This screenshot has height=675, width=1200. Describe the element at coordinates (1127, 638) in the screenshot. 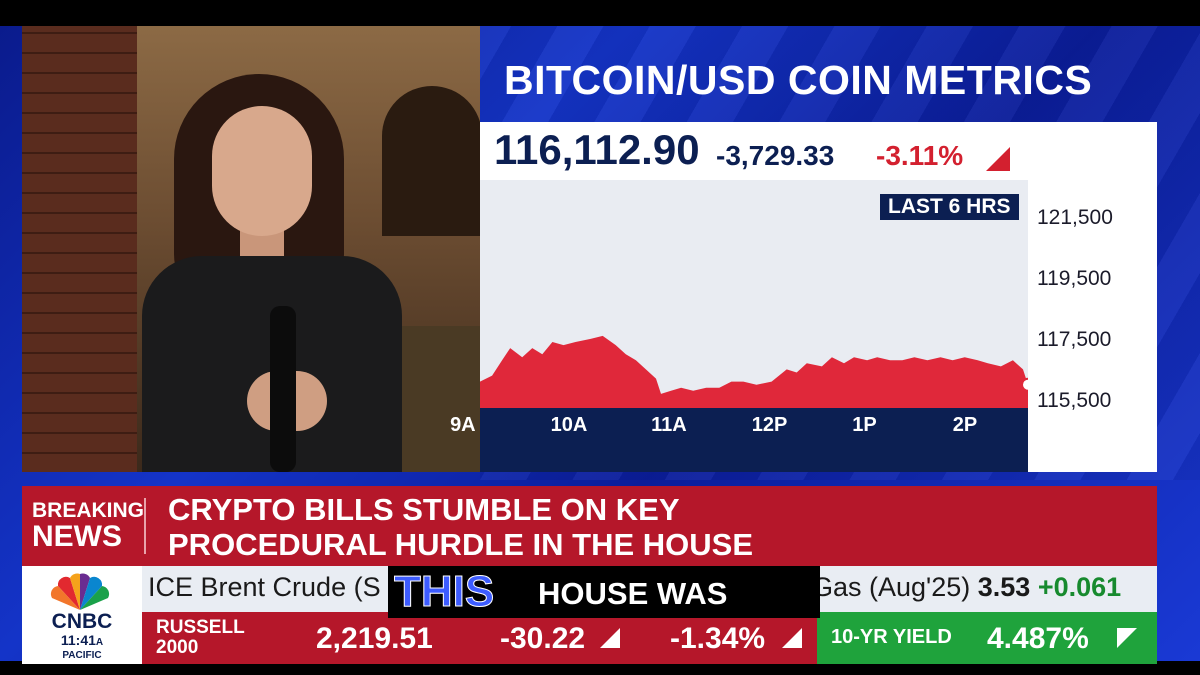

I see `up-arrow-icon` at that location.